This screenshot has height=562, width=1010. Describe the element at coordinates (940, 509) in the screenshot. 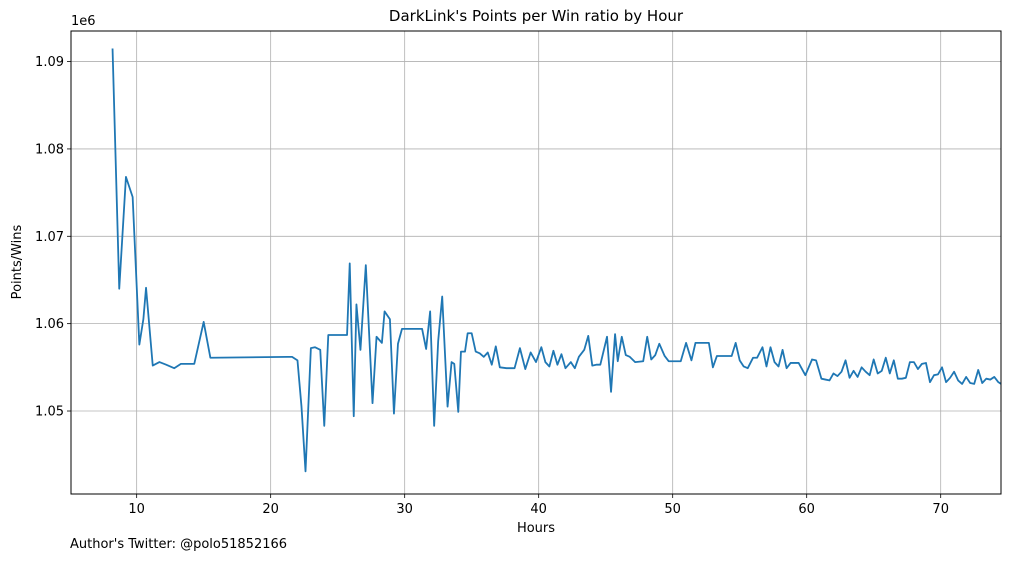

I see `x-tick-label: 70` at that location.